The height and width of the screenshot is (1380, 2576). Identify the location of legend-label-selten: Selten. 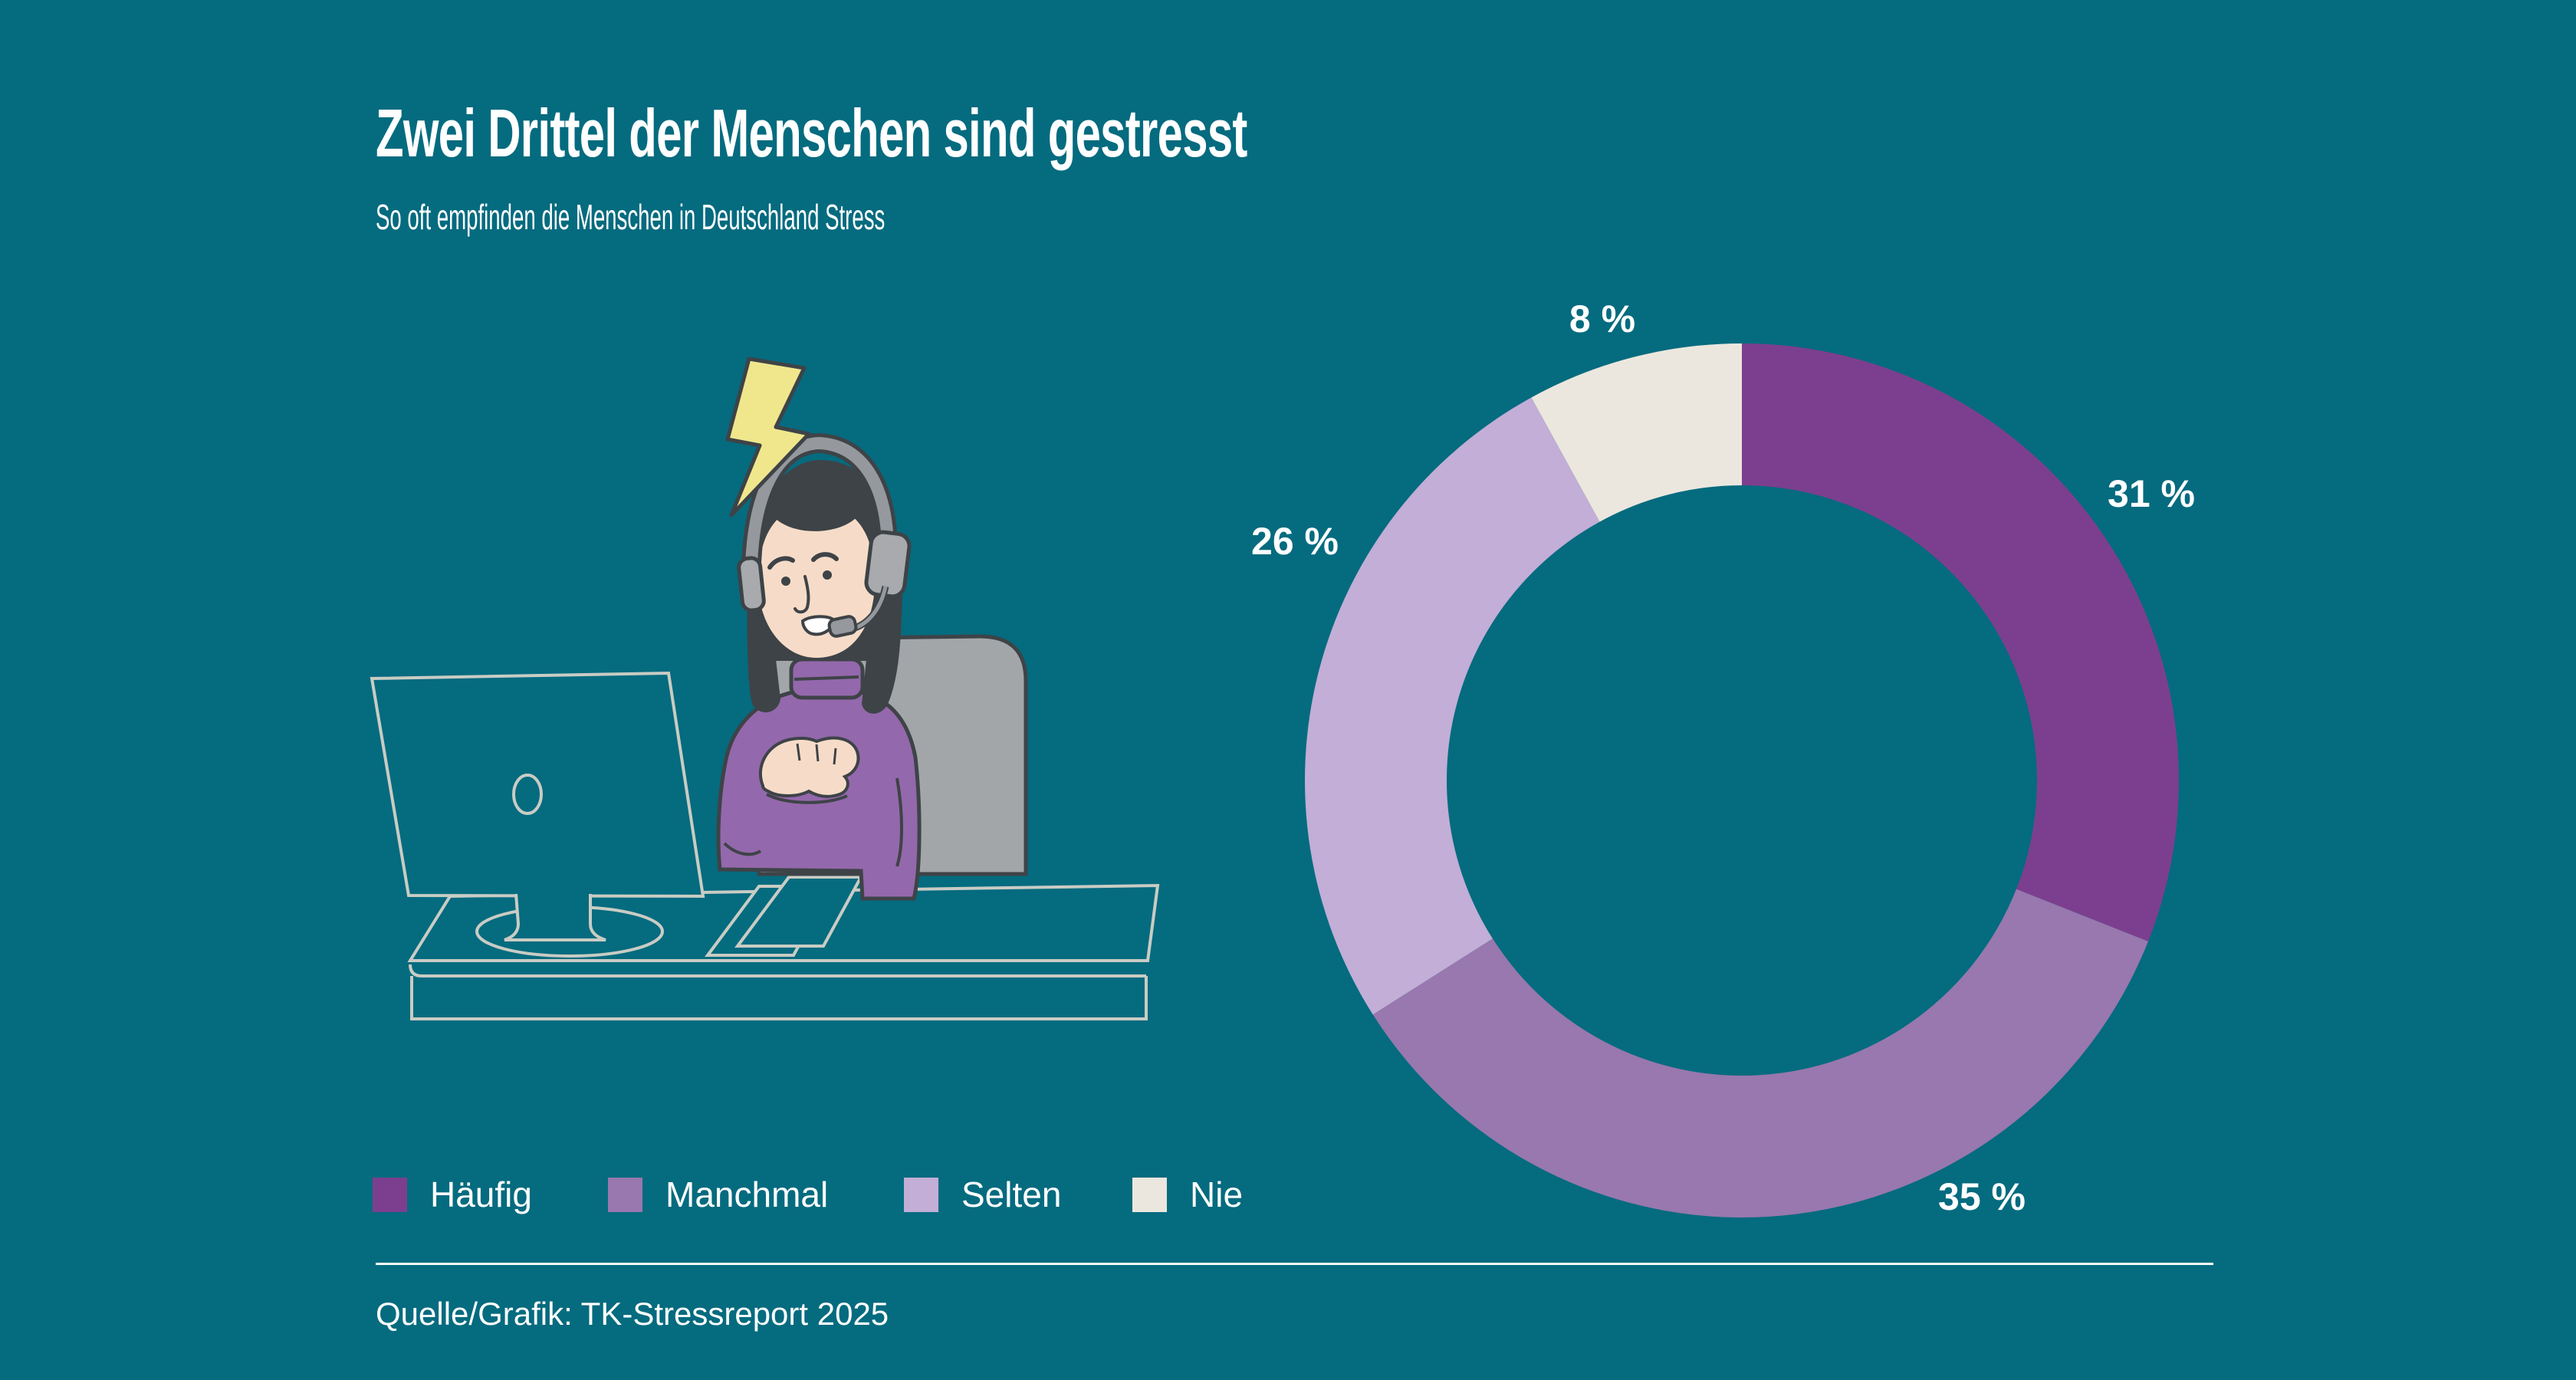
(1011, 1194).